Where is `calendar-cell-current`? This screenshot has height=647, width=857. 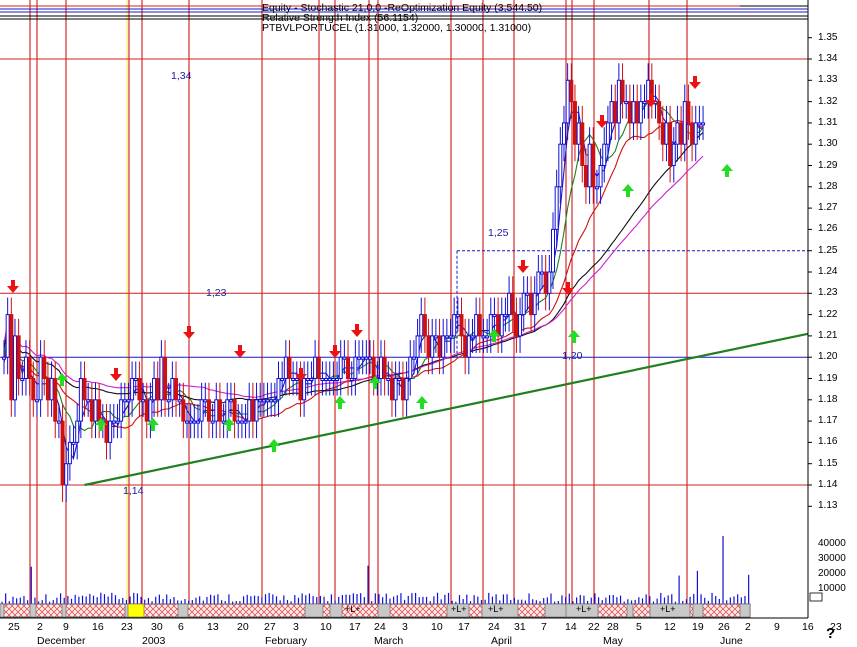 calendar-cell-current is located at coordinates (136, 610).